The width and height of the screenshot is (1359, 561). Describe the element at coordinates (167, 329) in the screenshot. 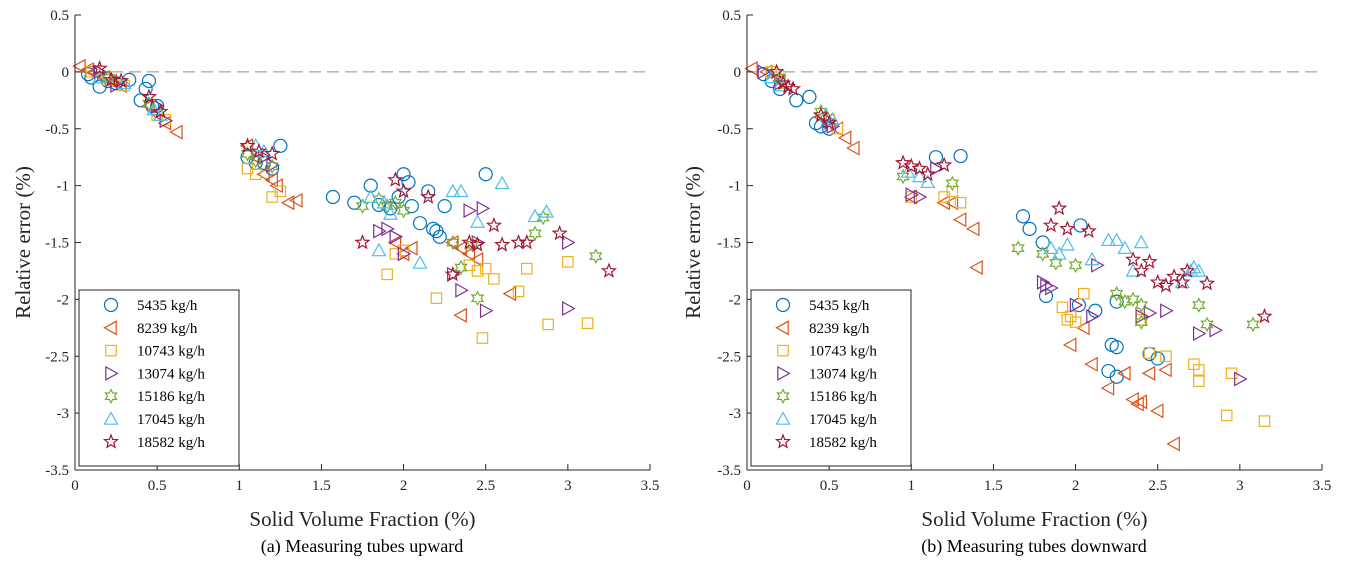

I see `legend-entry: 8239 kg/h` at that location.